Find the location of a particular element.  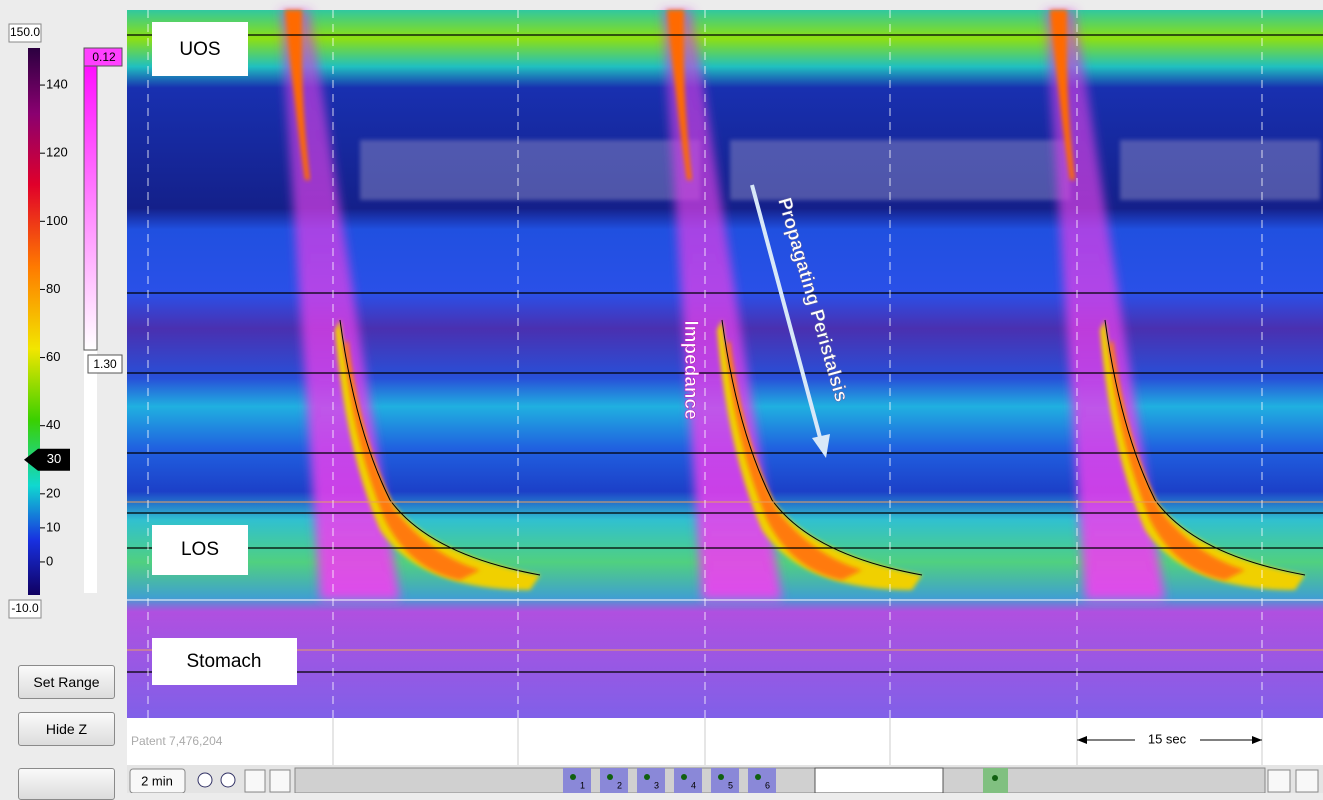

marker-label: 6 is located at coordinates (767, 785).